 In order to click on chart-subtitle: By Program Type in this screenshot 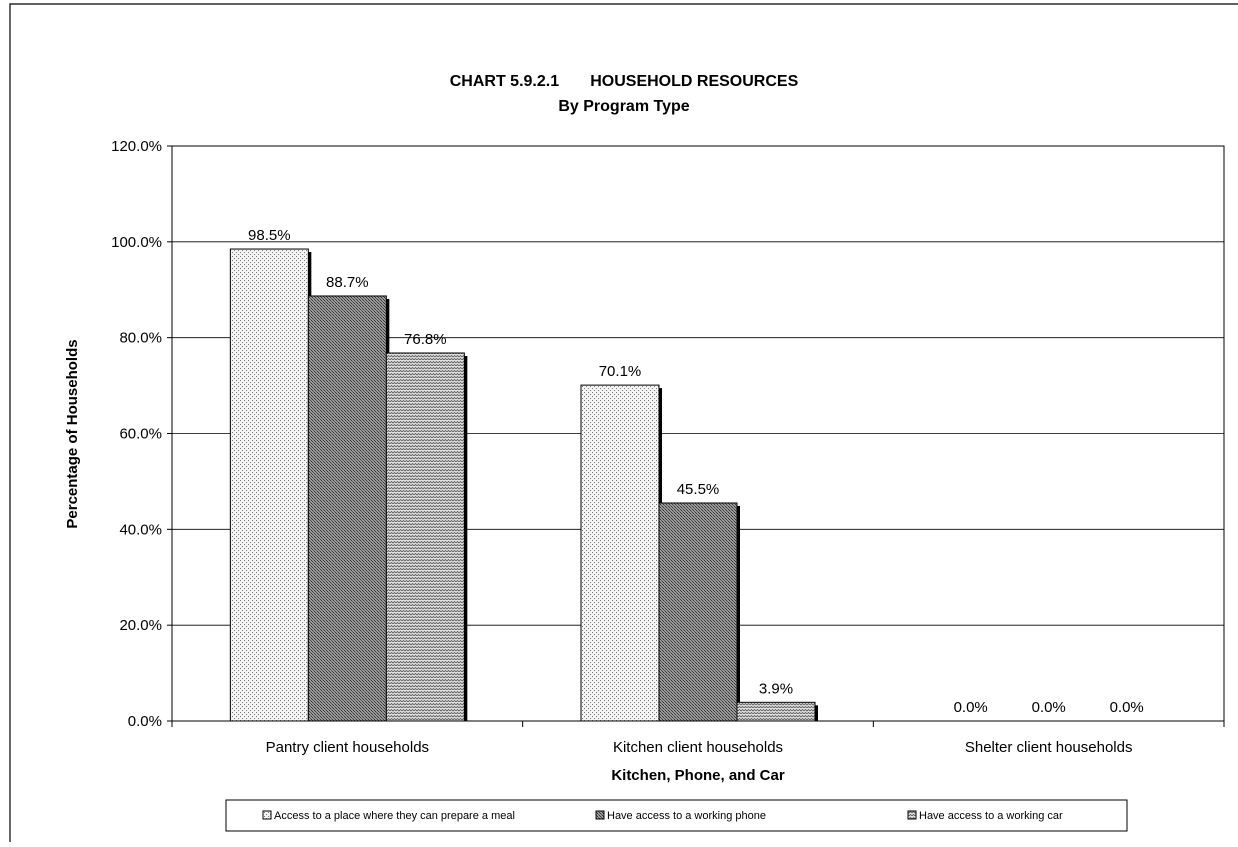, I will do `click(623, 106)`.